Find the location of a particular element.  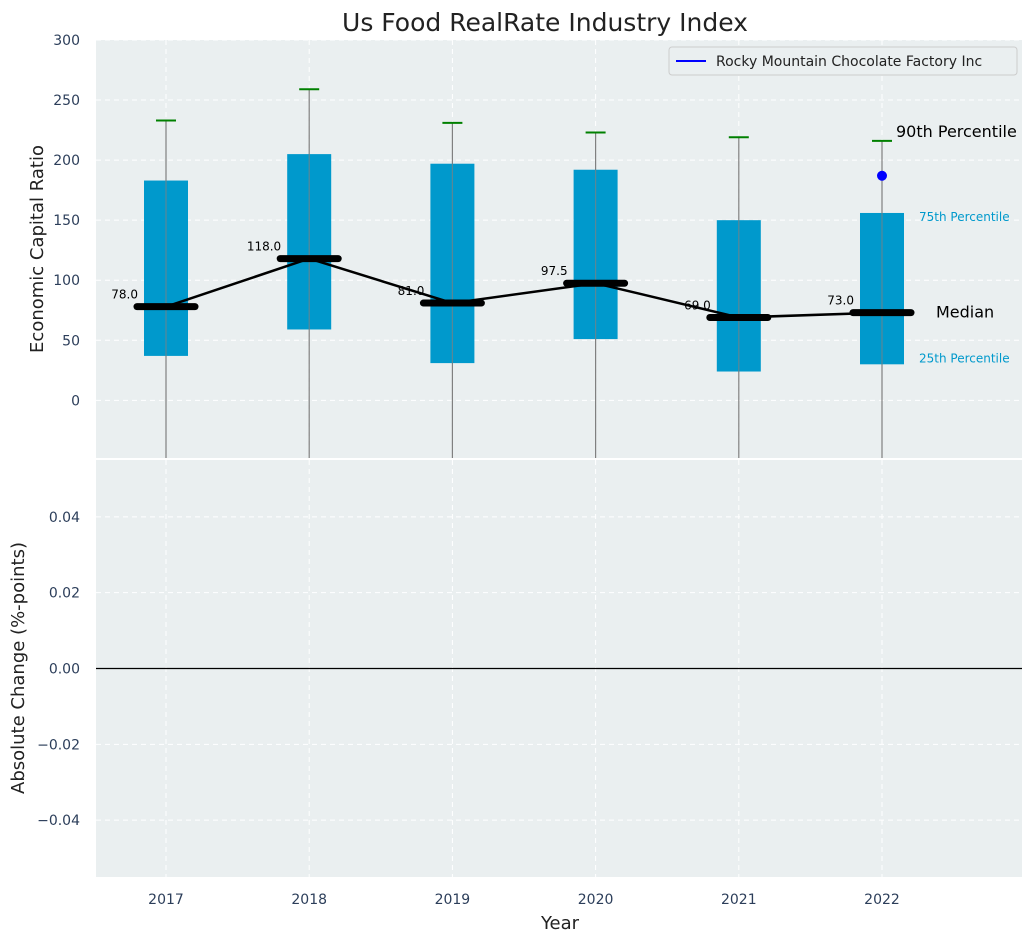

bottom-y-tick-label: −0.02 is located at coordinates (58, 745).